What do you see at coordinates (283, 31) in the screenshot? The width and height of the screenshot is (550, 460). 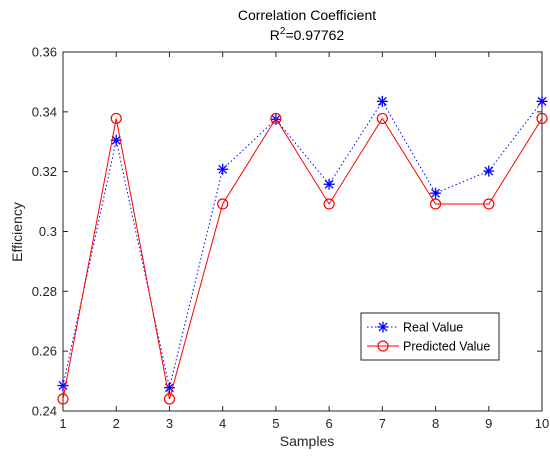 I see `subtitle-superscript: 2` at bounding box center [283, 31].